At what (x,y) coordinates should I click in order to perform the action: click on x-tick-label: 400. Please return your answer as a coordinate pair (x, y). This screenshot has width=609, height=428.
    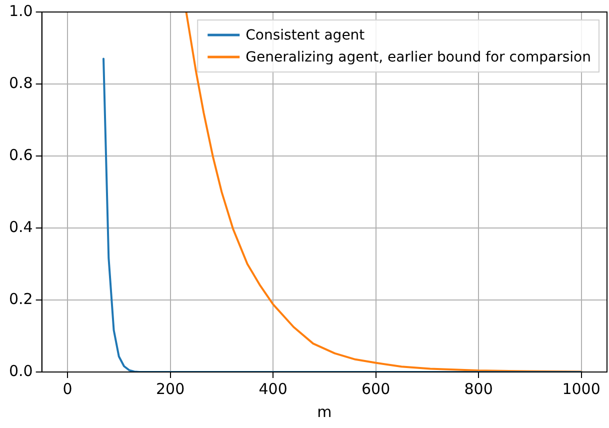
    Looking at the image, I should click on (273, 389).